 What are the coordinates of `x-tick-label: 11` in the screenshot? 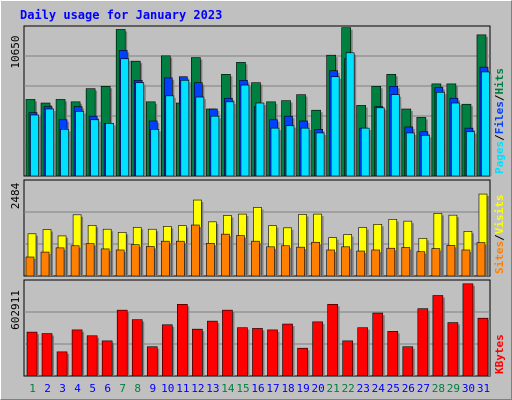 It's located at (182, 388).